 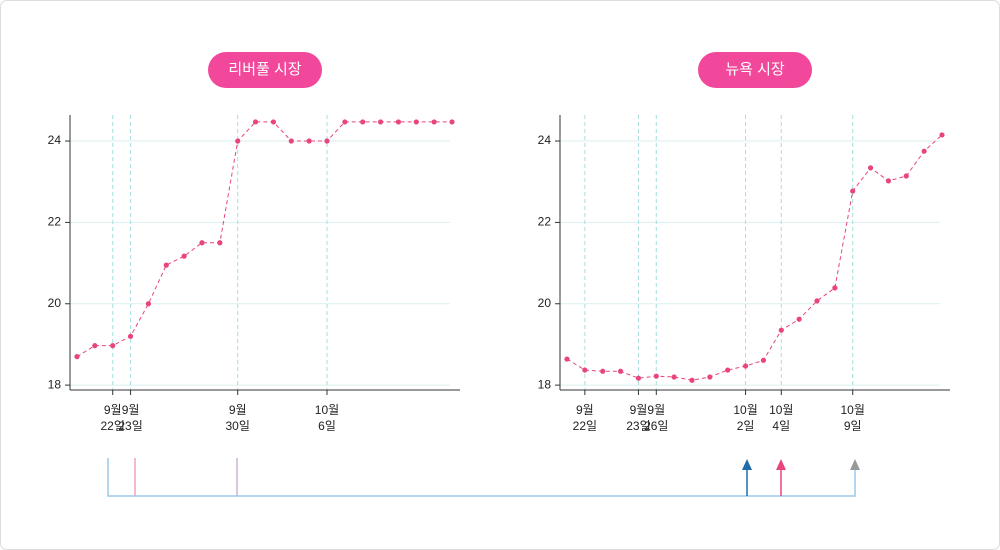 What do you see at coordinates (237, 418) in the screenshot?
I see `x-tick-label: 9월 30일` at bounding box center [237, 418].